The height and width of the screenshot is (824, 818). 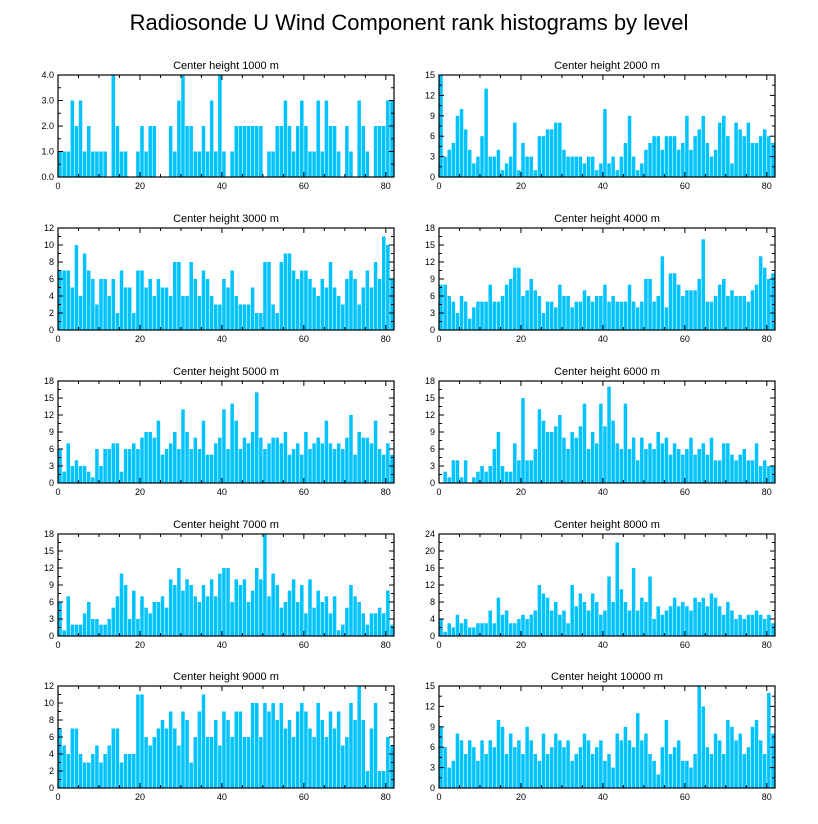 What do you see at coordinates (51, 296) in the screenshot?
I see `y-tick-label: 4` at bounding box center [51, 296].